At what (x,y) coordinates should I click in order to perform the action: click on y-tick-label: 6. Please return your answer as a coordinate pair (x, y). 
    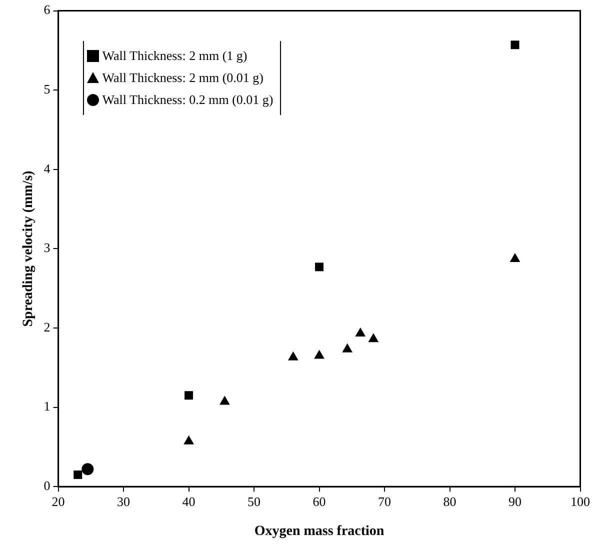
    Looking at the image, I should click on (47, 10).